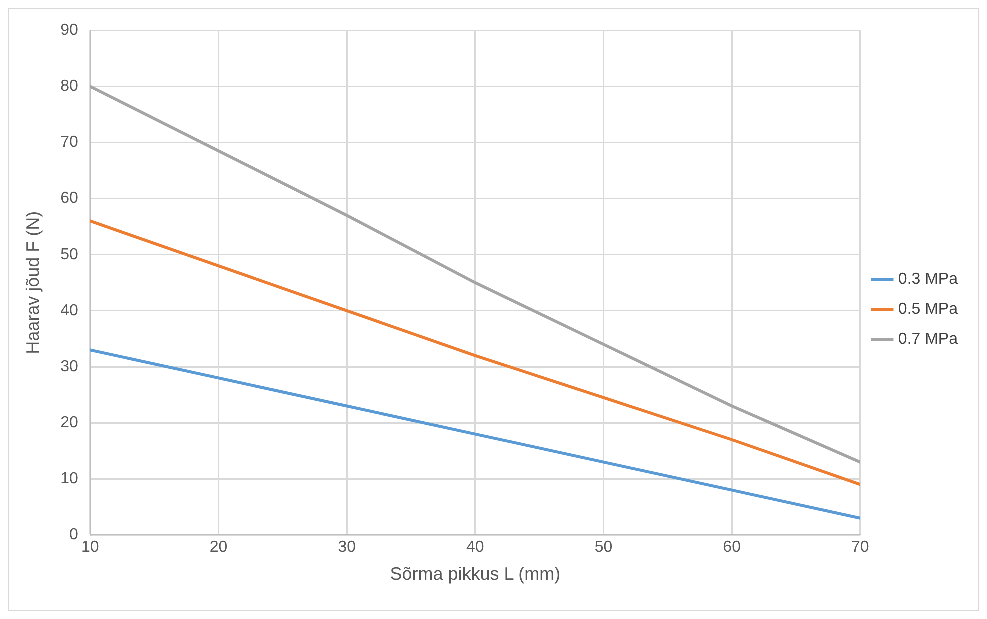 This screenshot has width=987, height=619. I want to click on x-tick-label: 70, so click(861, 547).